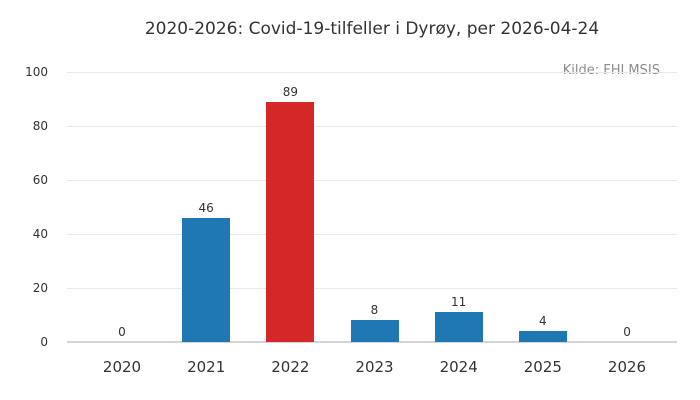  I want to click on y-tick-label-100: 100, so click(36, 72).